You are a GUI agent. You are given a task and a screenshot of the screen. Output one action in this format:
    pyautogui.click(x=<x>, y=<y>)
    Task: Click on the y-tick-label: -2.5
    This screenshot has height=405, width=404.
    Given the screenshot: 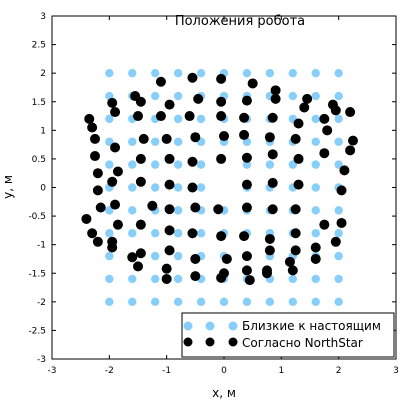 What is the action you would take?
    pyautogui.click(x=37, y=331)
    